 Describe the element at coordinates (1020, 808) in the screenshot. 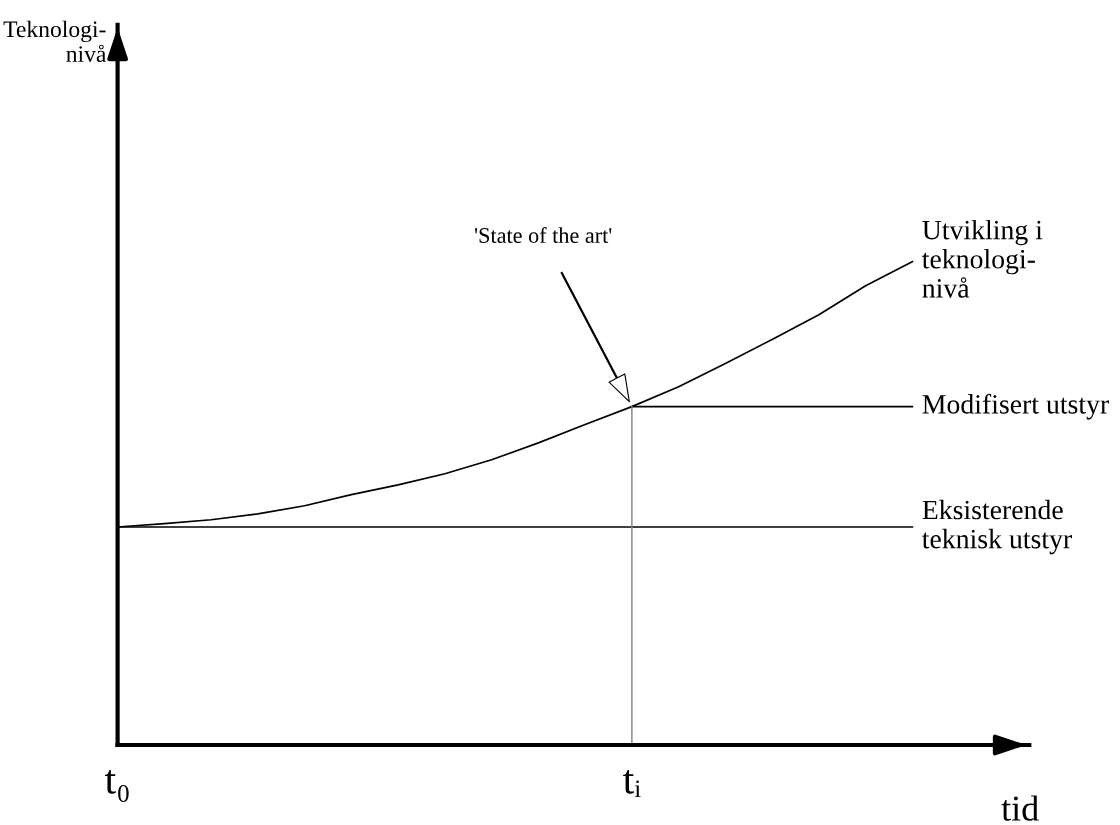

I see `x-axis-title: tid` at that location.